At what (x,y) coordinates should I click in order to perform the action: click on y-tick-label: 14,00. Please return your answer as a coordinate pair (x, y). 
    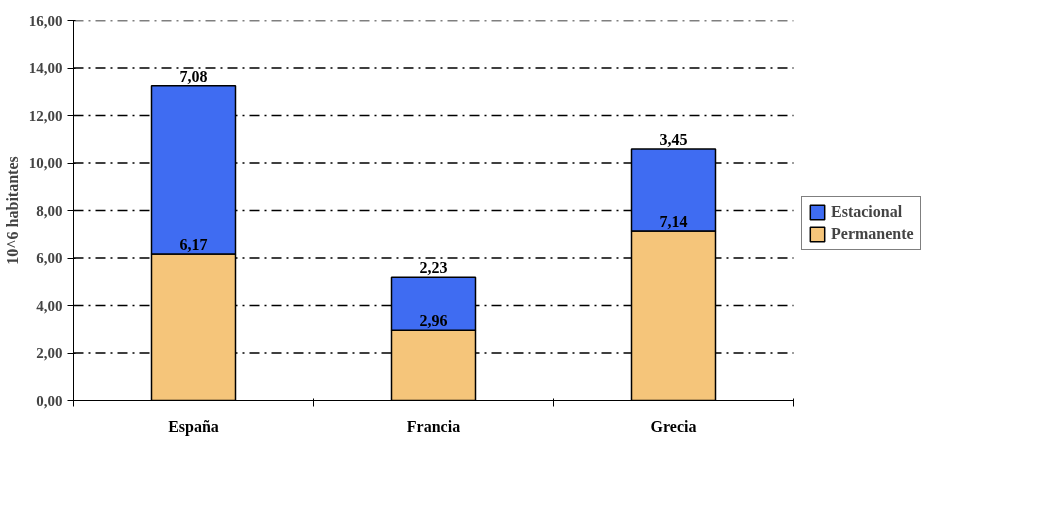
    Looking at the image, I should click on (45, 68).